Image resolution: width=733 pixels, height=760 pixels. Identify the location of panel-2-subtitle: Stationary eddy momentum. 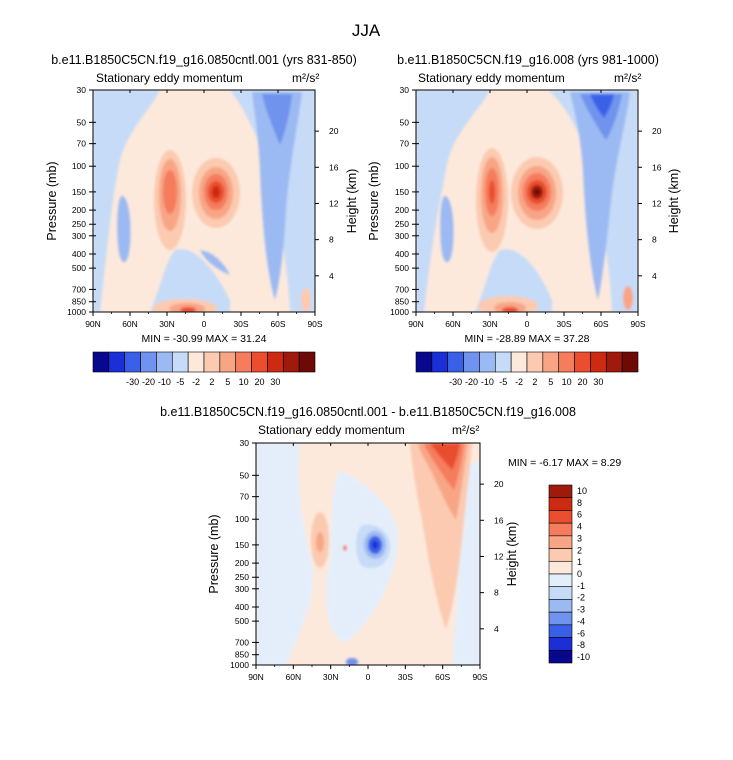
(491, 78).